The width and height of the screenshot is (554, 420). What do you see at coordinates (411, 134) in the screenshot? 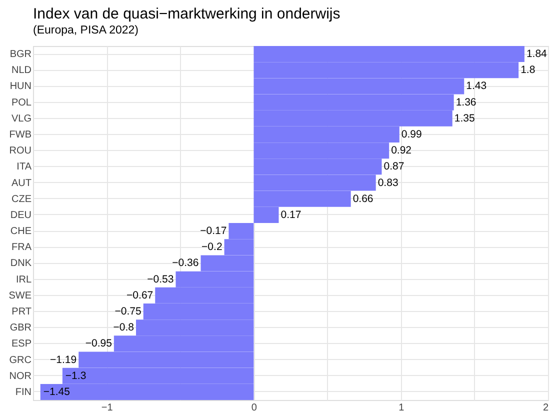
I see `data-label: 0.99` at bounding box center [411, 134].